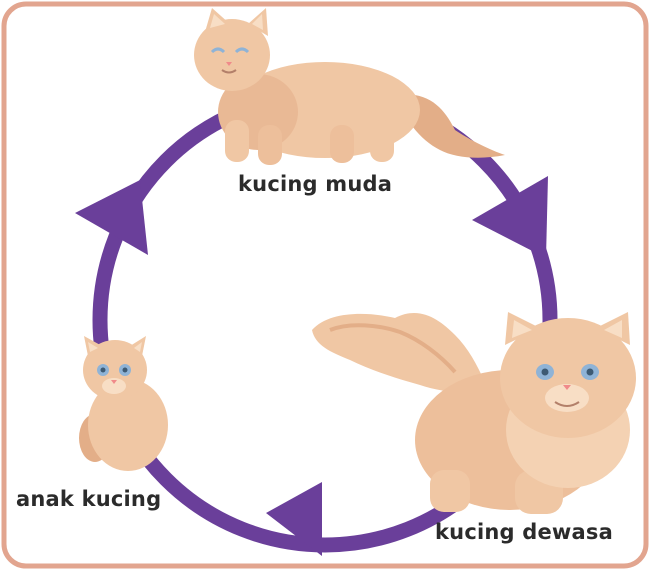  I want to click on cycle-arrow-young-to-adult, so click(510, 217).